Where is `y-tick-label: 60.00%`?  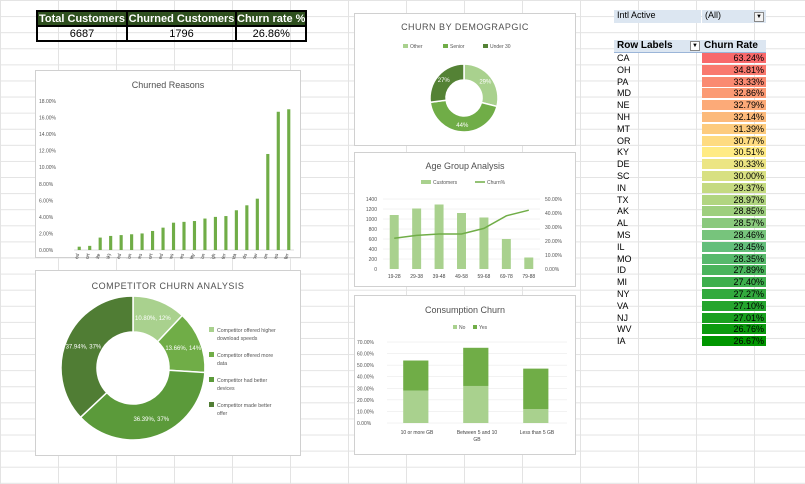
y-tick-label: 60.00% is located at coordinates (366, 355).